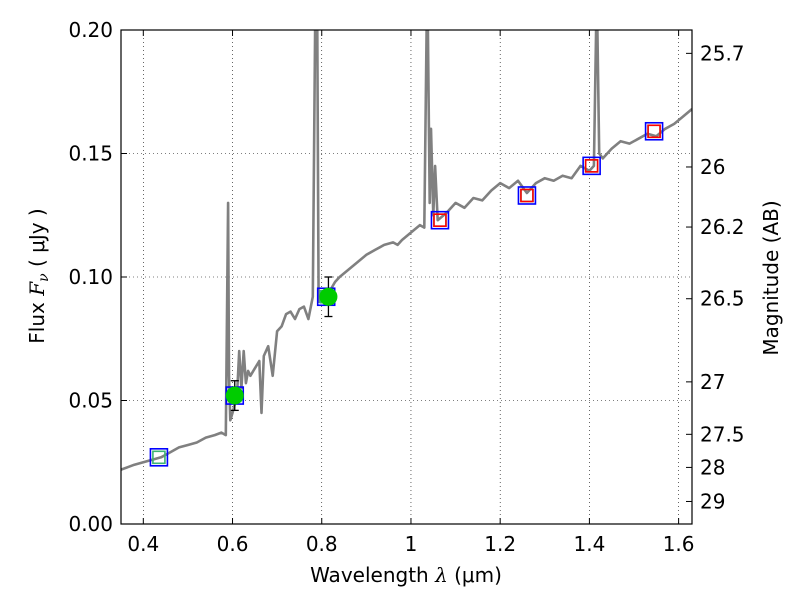  What do you see at coordinates (37, 237) in the screenshot?
I see `y-axis-label-unit: ( μJy )` at bounding box center [37, 237].